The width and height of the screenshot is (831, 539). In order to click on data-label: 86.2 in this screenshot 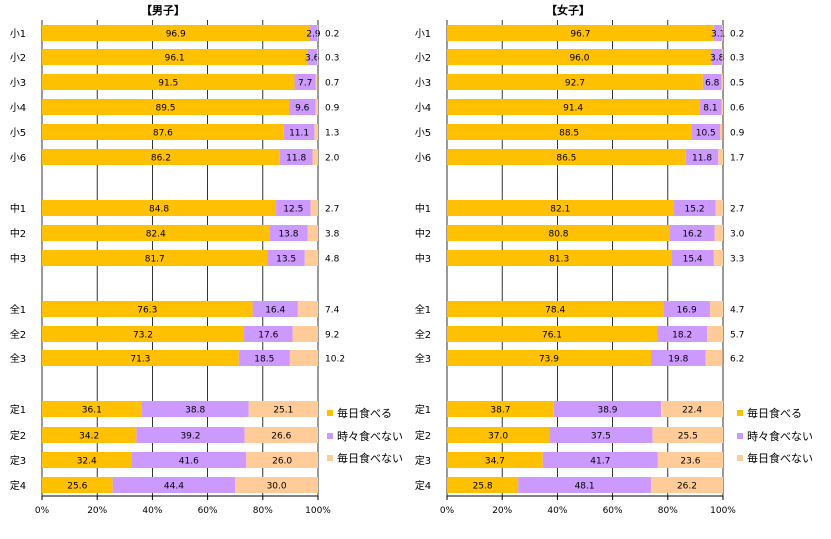, I will do `click(161, 159)`.